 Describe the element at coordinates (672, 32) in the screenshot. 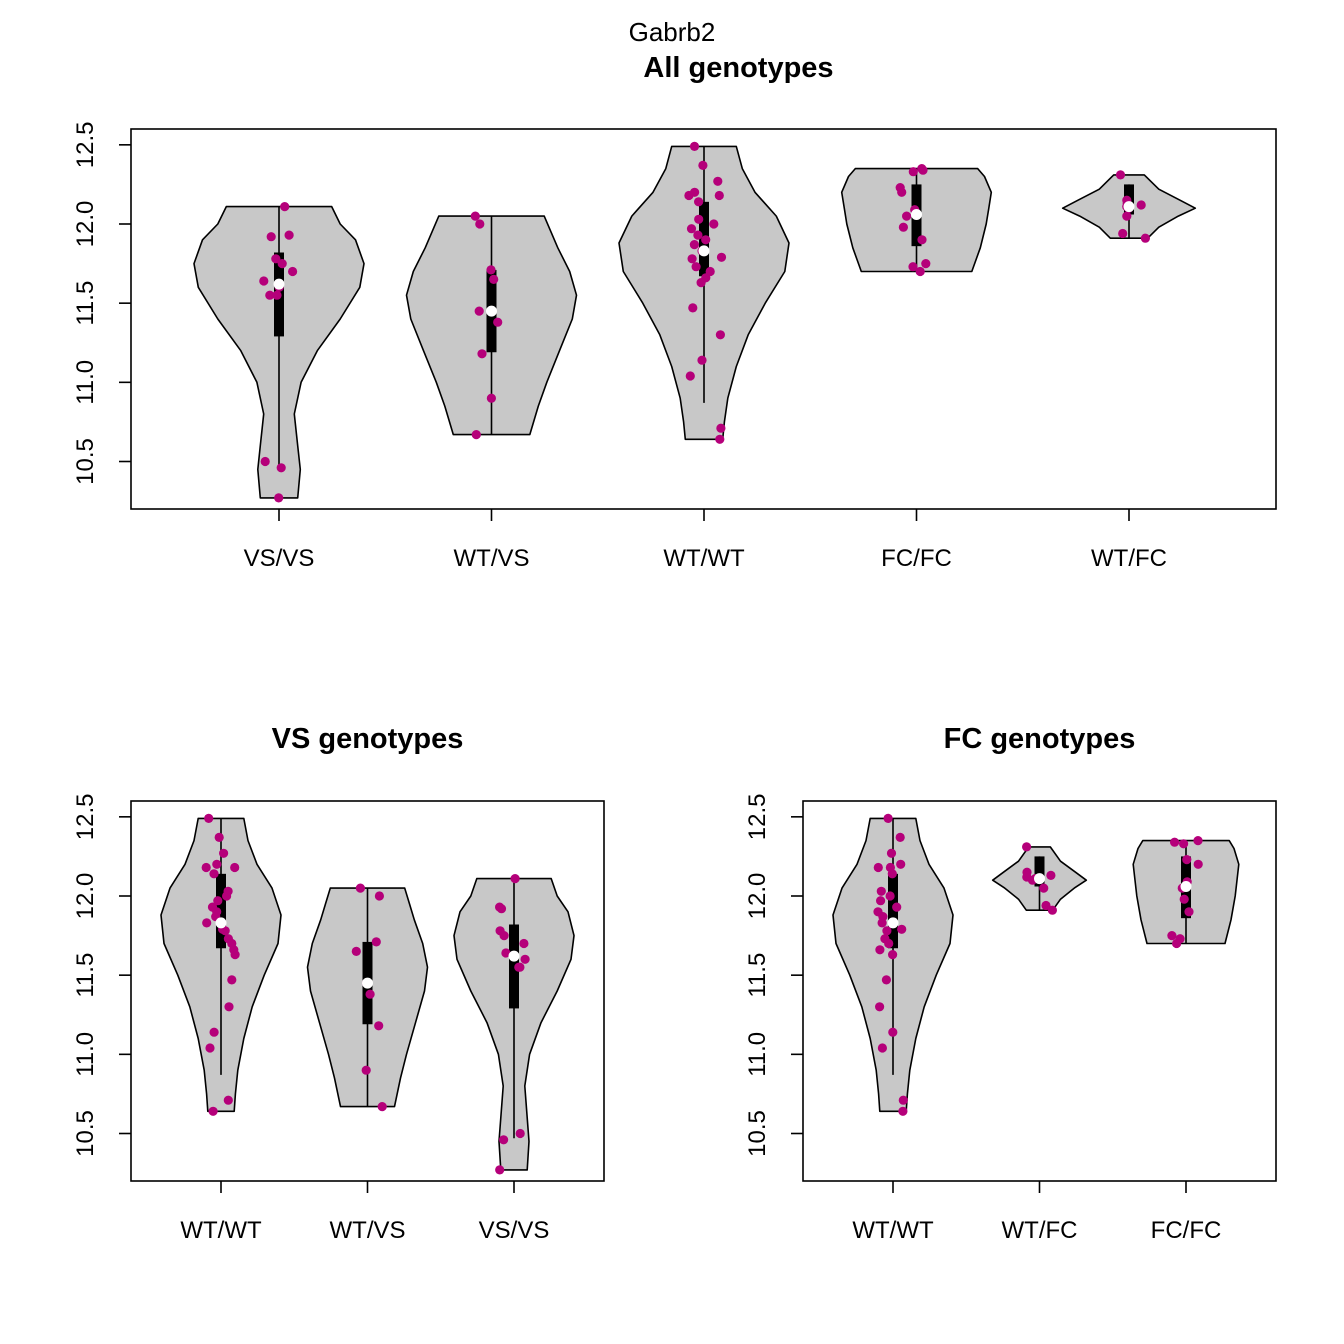

I see `figure-title: Gabrb2` at that location.